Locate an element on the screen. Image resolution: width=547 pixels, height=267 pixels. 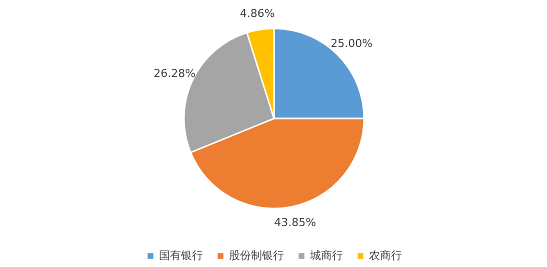
legend-label: 农商行 is located at coordinates (385, 255).